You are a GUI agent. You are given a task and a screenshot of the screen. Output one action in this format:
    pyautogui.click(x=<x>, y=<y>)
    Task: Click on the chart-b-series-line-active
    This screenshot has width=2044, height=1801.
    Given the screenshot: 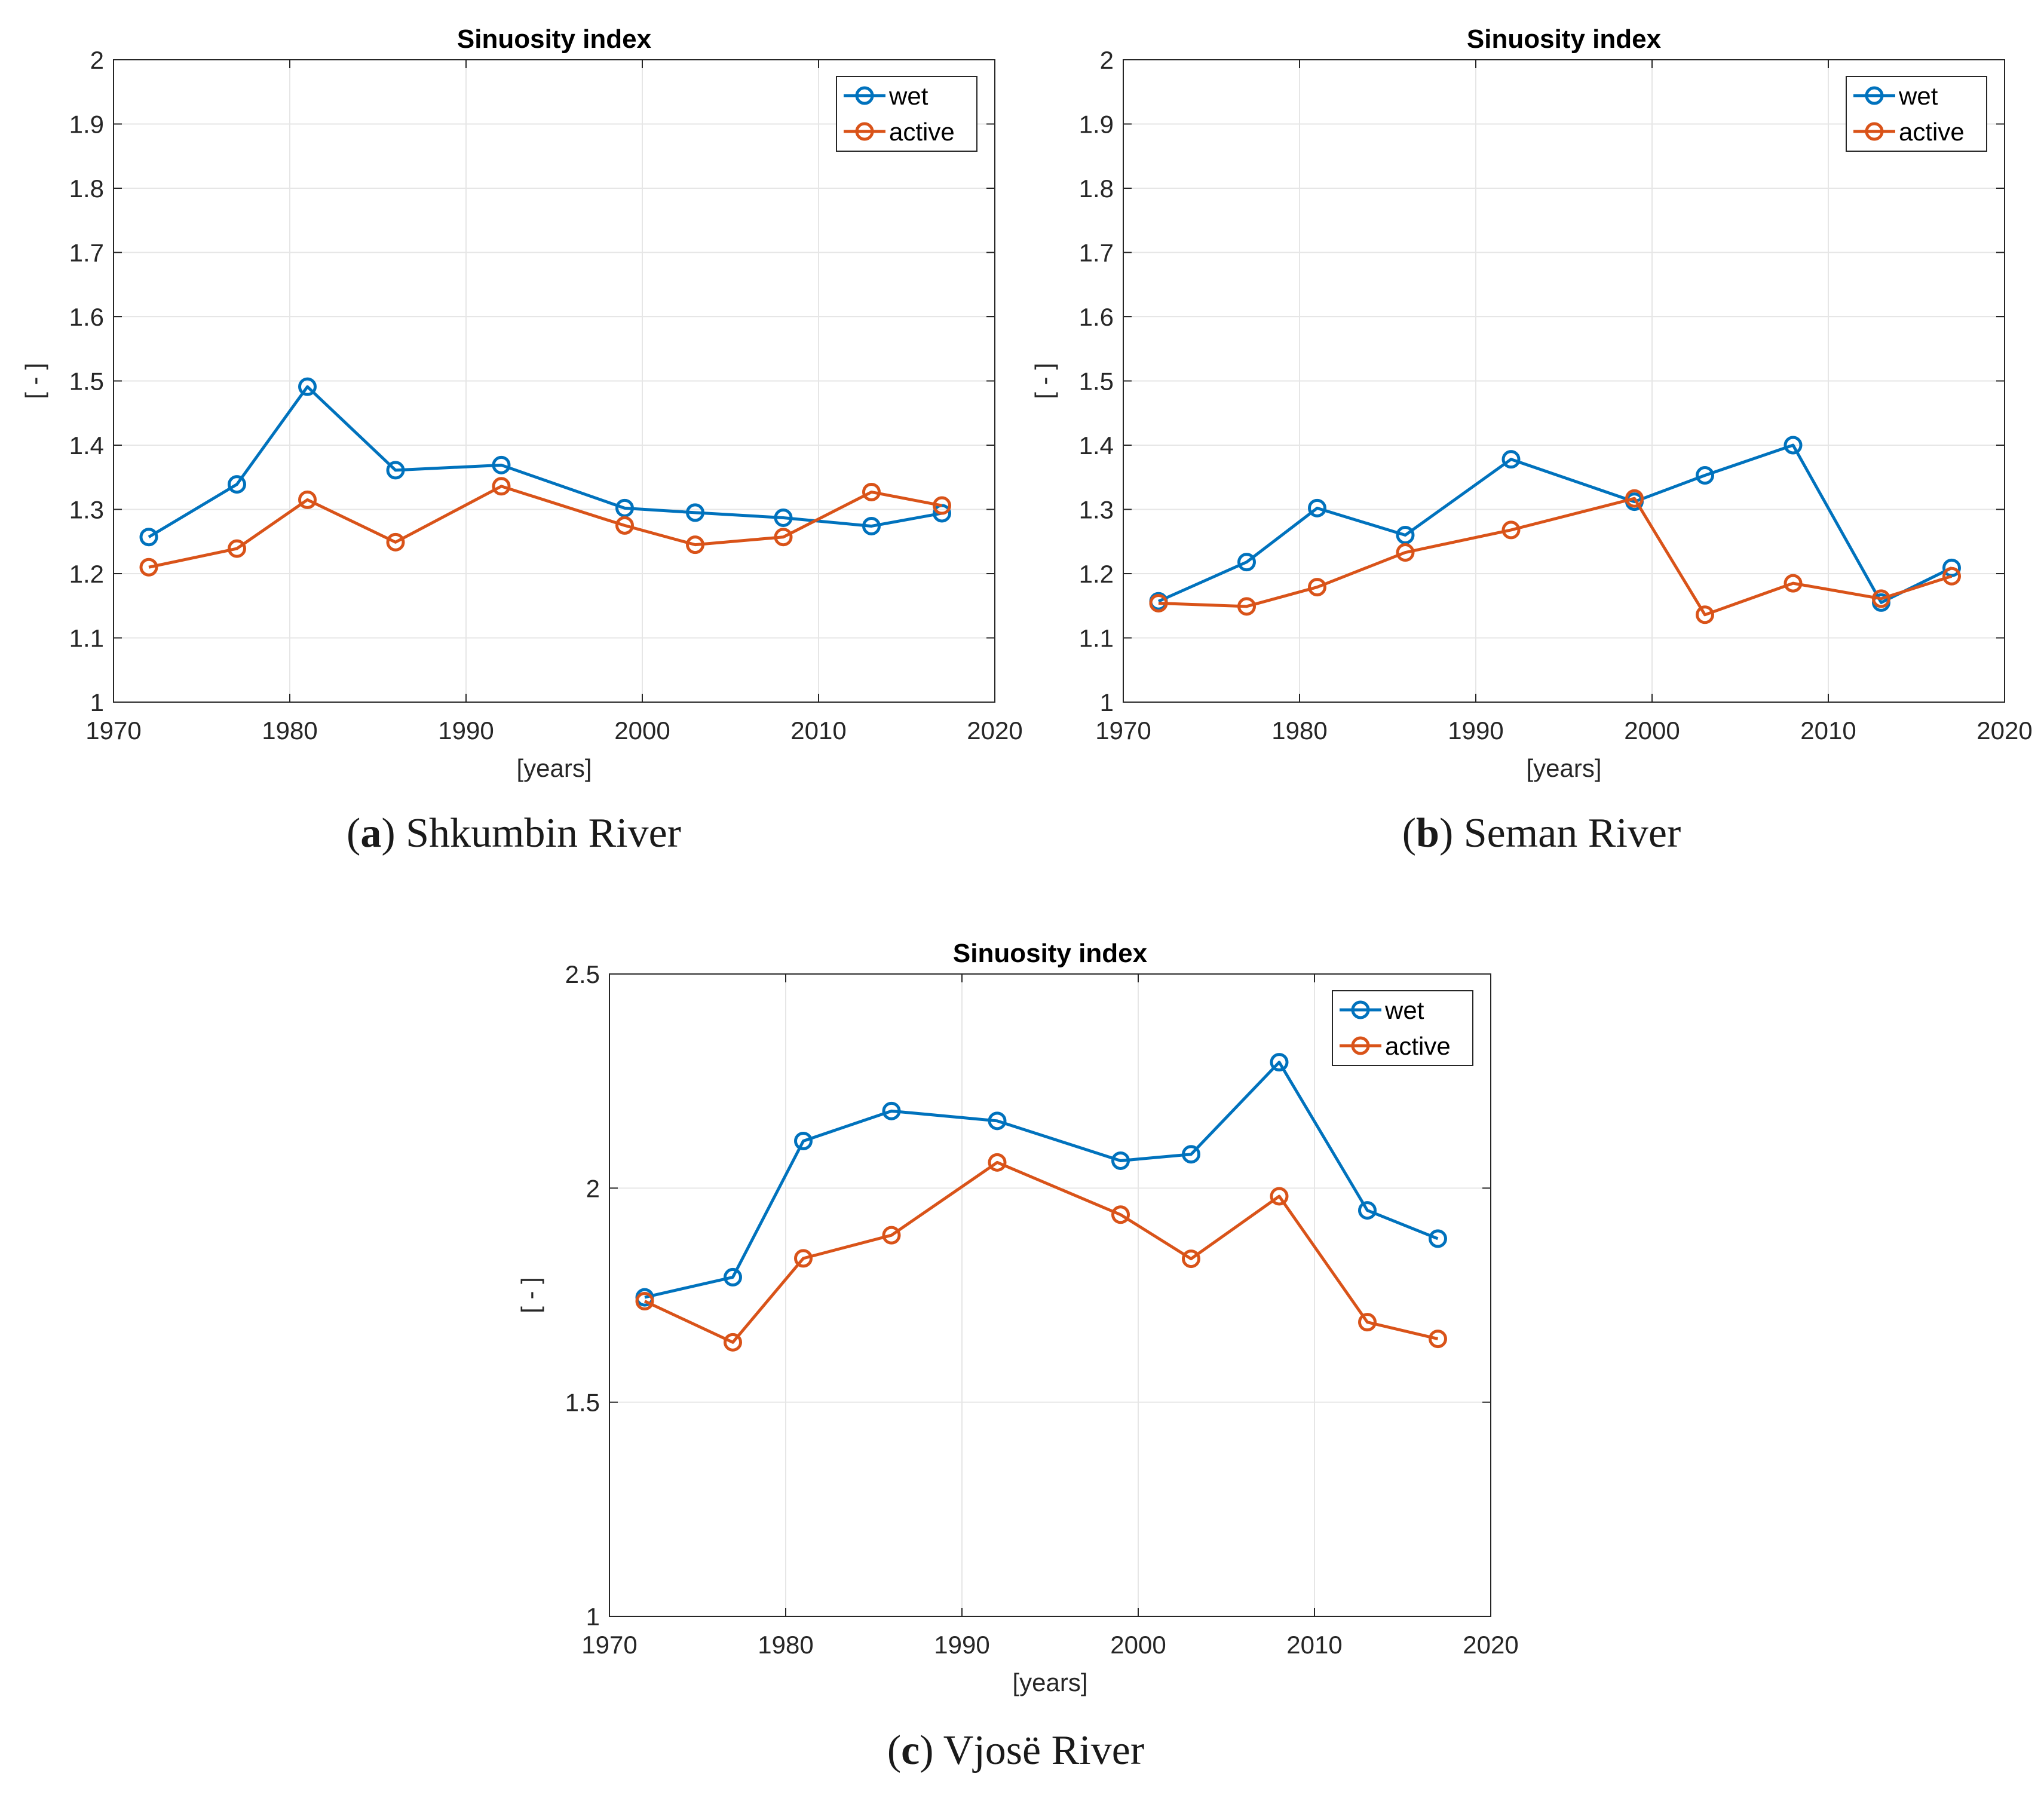 What is the action you would take?
    pyautogui.click(x=1555, y=557)
    